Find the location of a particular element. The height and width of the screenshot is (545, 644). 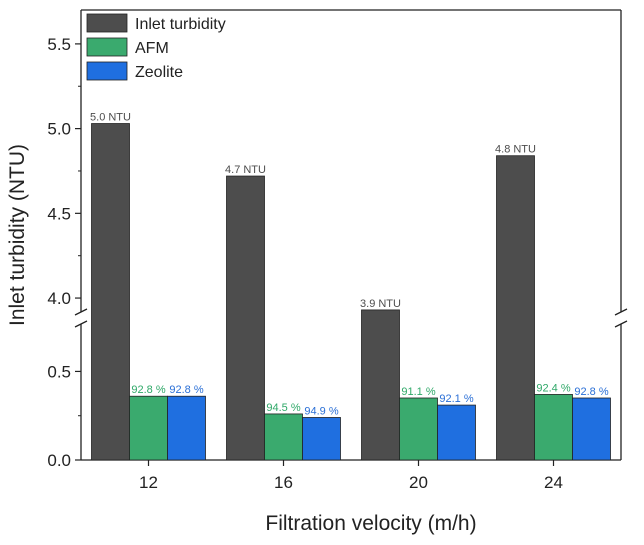

y-tick-label: 0.0 is located at coordinates (59, 460).